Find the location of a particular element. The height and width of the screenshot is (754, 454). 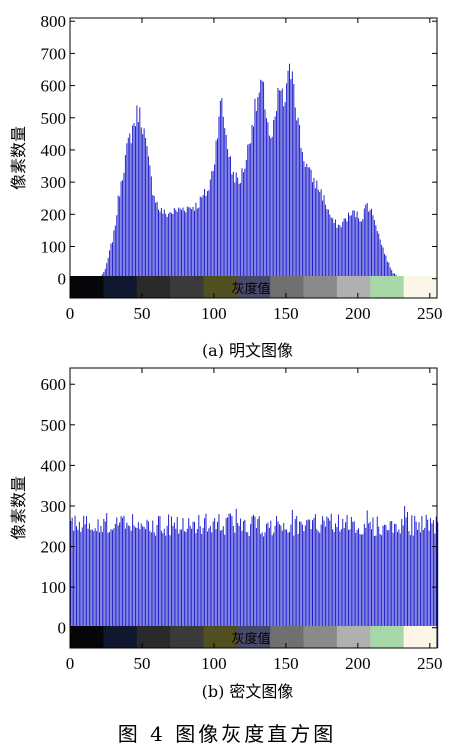

y-axis-label-plaintext: 像素数量 is located at coordinates (18, 158).